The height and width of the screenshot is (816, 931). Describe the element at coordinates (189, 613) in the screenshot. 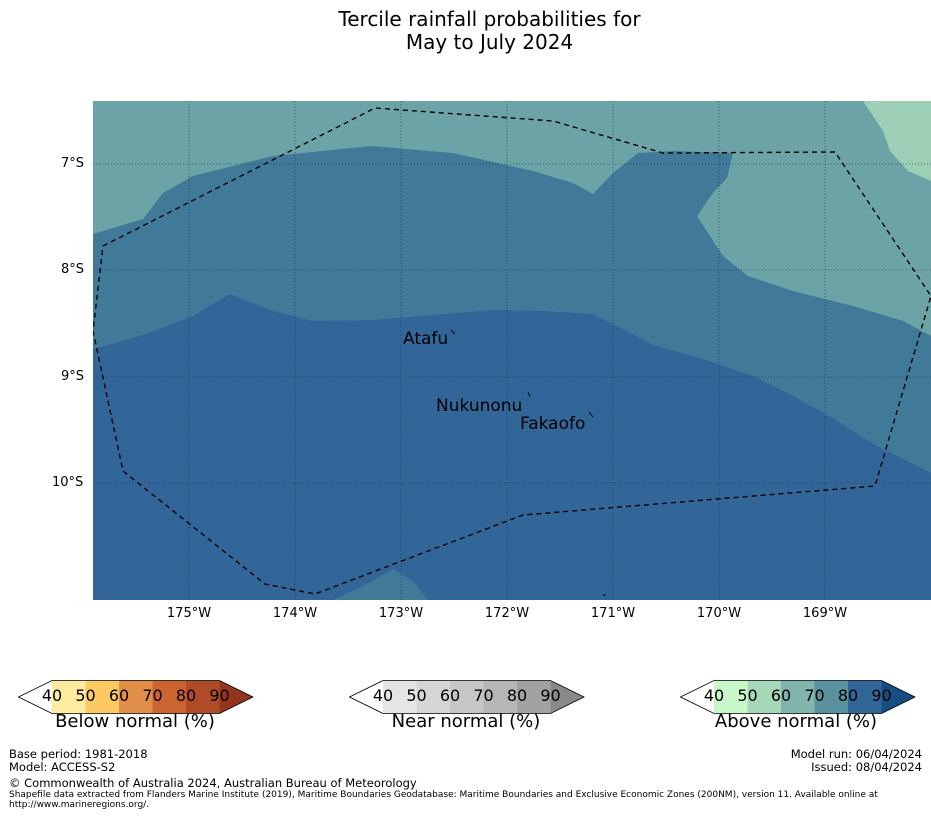

I see `lon-label-175w: 175°W` at that location.